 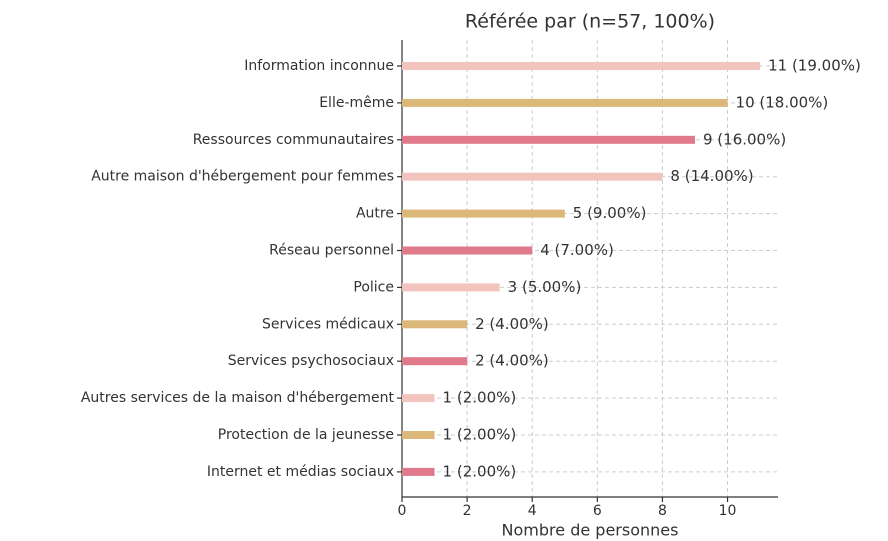 I want to click on value-label: 8 (14.00%), so click(x=711, y=176).